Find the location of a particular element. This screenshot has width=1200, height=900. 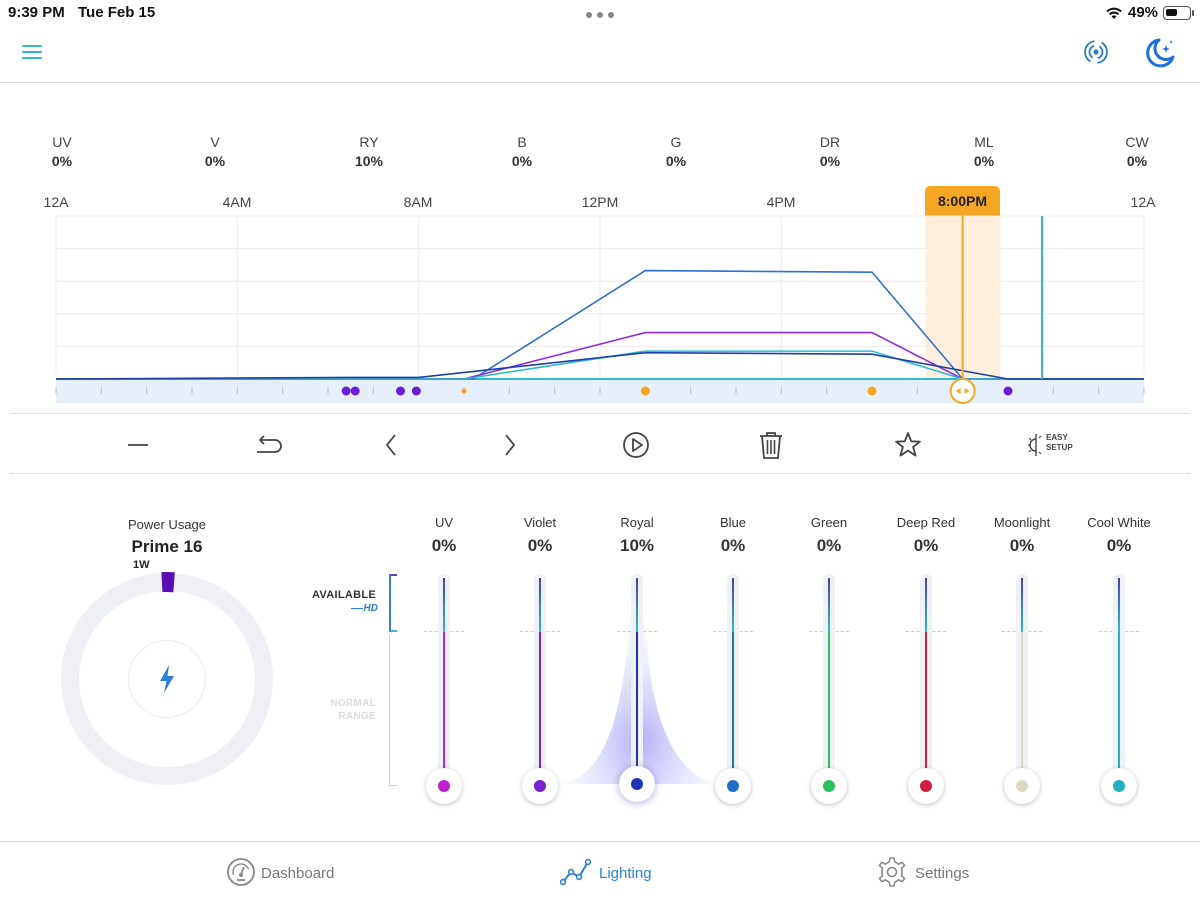

multitask-dots-icon is located at coordinates (600, 15).